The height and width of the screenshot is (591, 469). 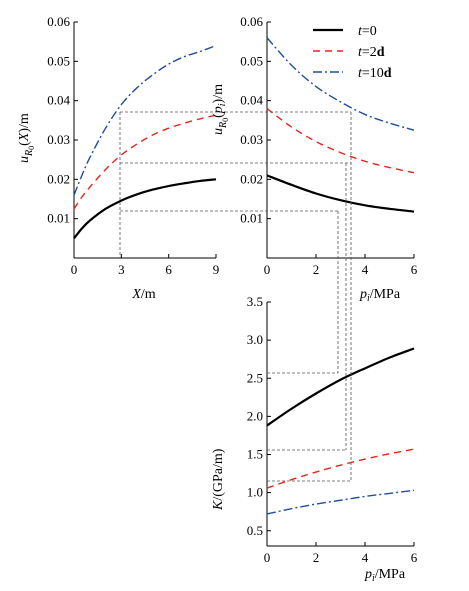 What do you see at coordinates (121, 269) in the screenshot?
I see `x-tick-label: 3` at bounding box center [121, 269].